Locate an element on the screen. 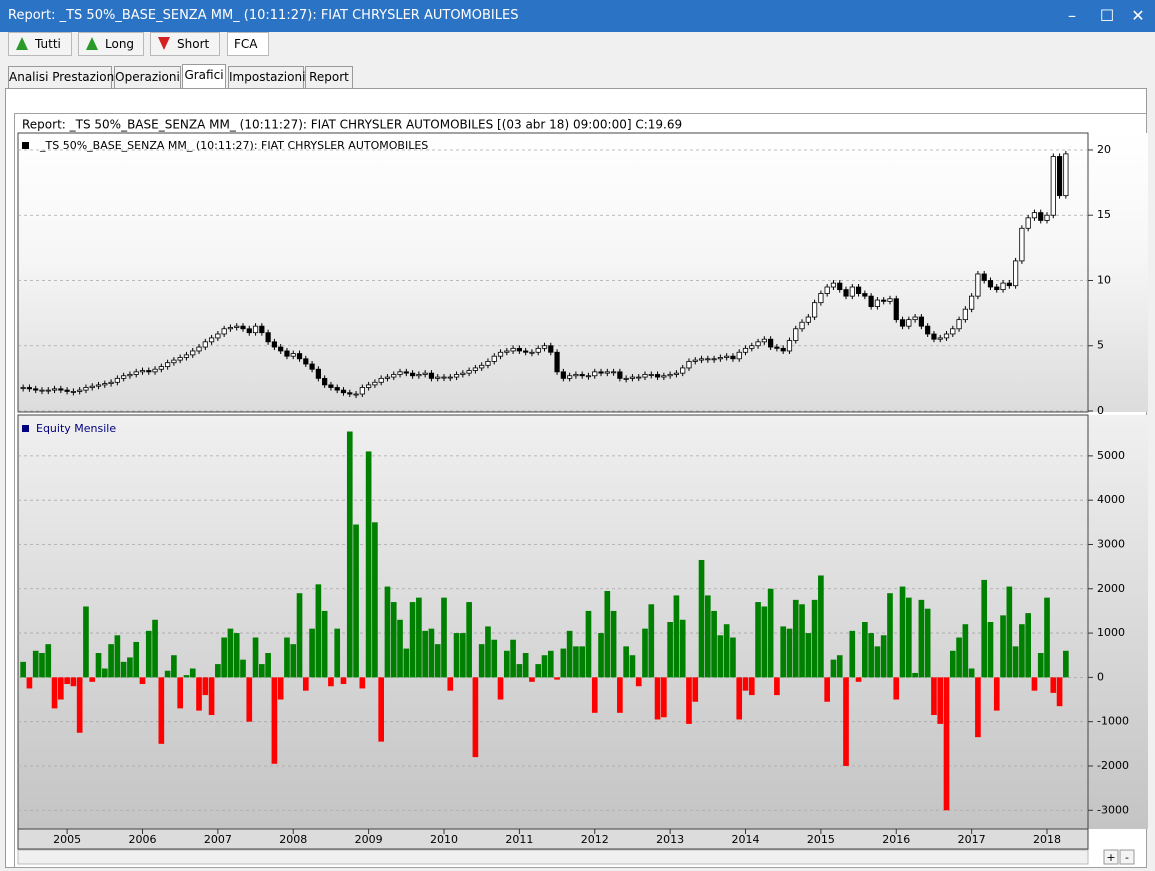 Image resolution: width=1155 pixels, height=871 pixels. tab: Grafici is located at coordinates (204, 76).